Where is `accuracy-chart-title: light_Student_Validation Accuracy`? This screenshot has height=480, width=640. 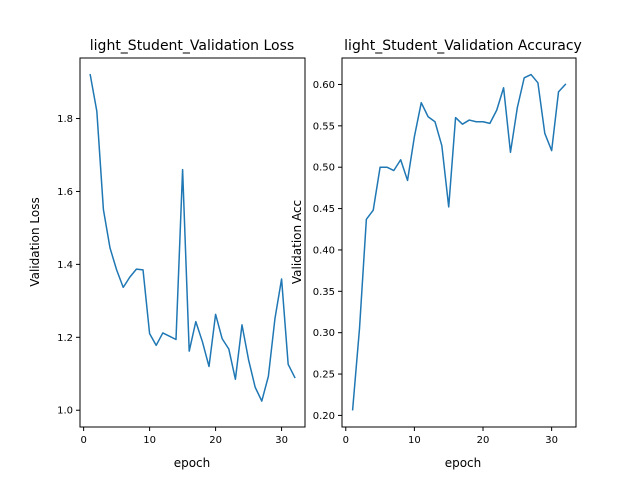
accuracy-chart-title: light_Student_Validation Accuracy is located at coordinates (463, 46).